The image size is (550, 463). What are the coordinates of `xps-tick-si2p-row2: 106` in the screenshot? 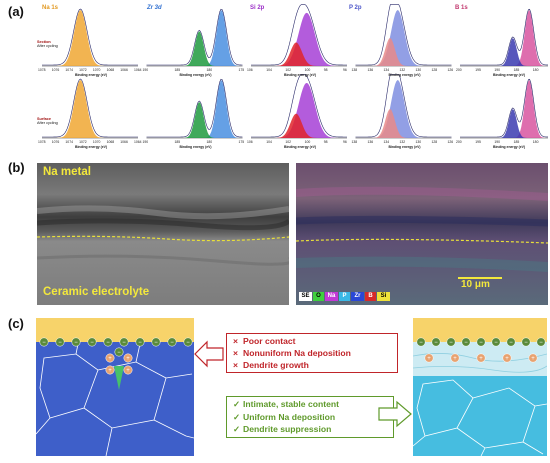 It's located at (250, 141).